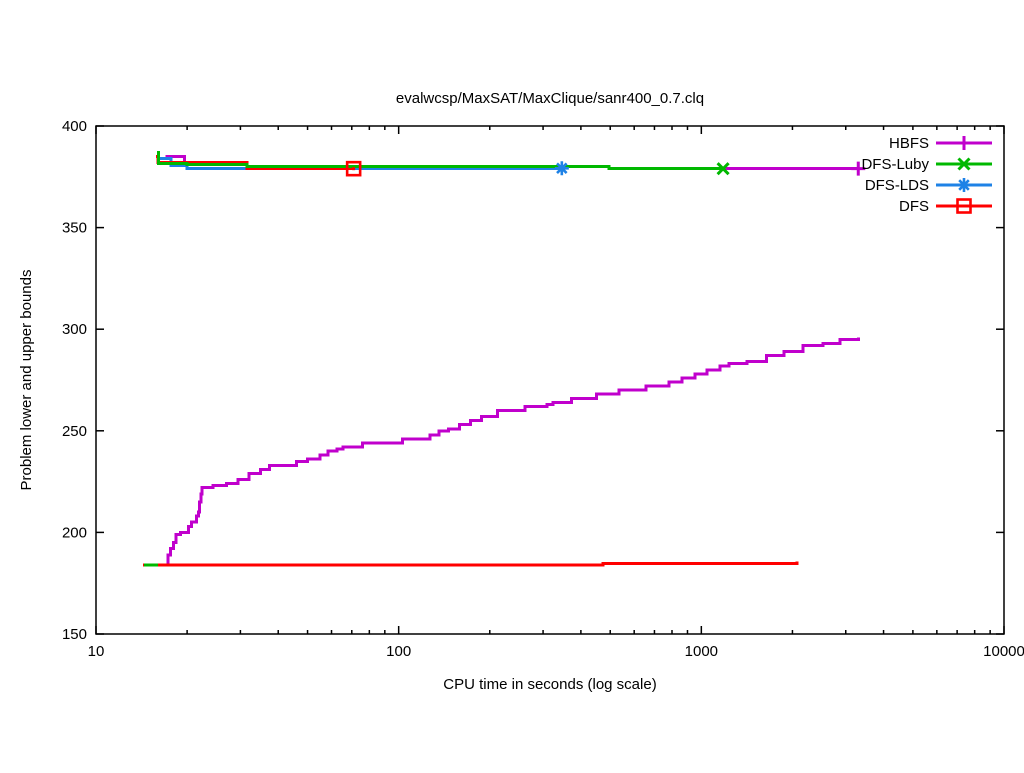 The height and width of the screenshot is (773, 1024). Describe the element at coordinates (964, 164) in the screenshot. I see `legend-marker-cross-icon` at that location.